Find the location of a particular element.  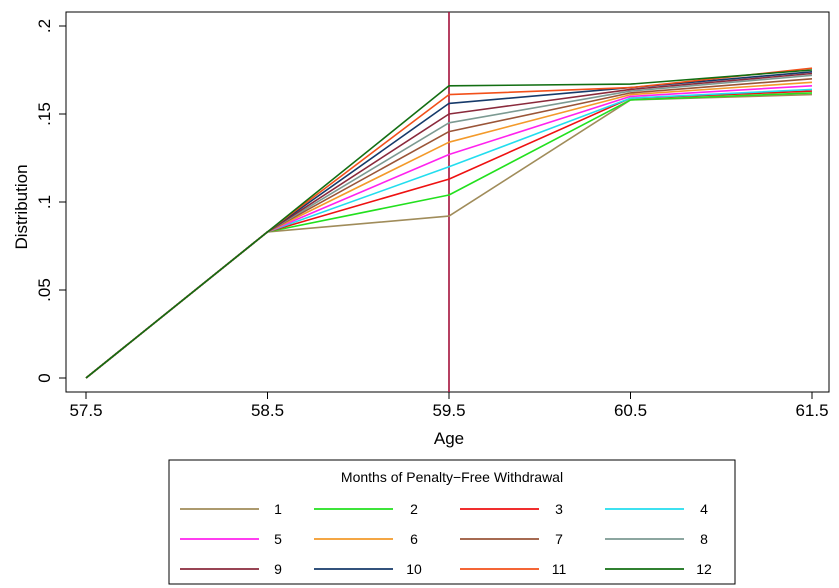

legend-label-1: 1 is located at coordinates (278, 509).